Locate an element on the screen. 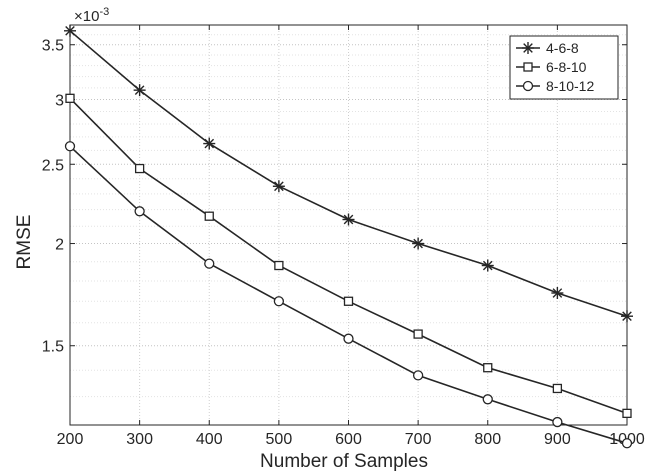  x-tick-label: 700 is located at coordinates (418, 439).